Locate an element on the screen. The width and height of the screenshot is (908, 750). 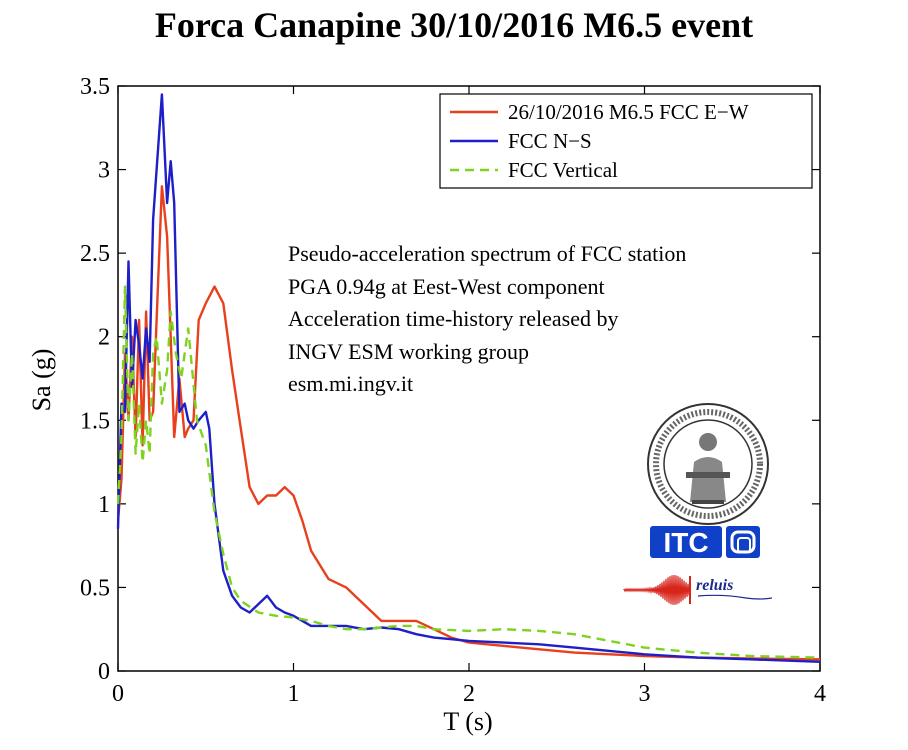
university-seal-logo is located at coordinates (708, 464).